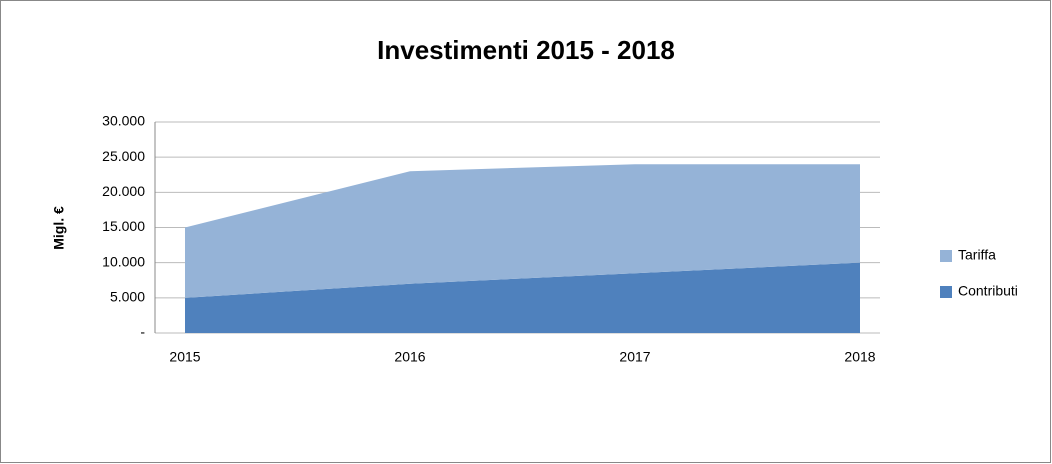 This screenshot has width=1052, height=464. I want to click on y-tick-label: 10.000, so click(123, 261).